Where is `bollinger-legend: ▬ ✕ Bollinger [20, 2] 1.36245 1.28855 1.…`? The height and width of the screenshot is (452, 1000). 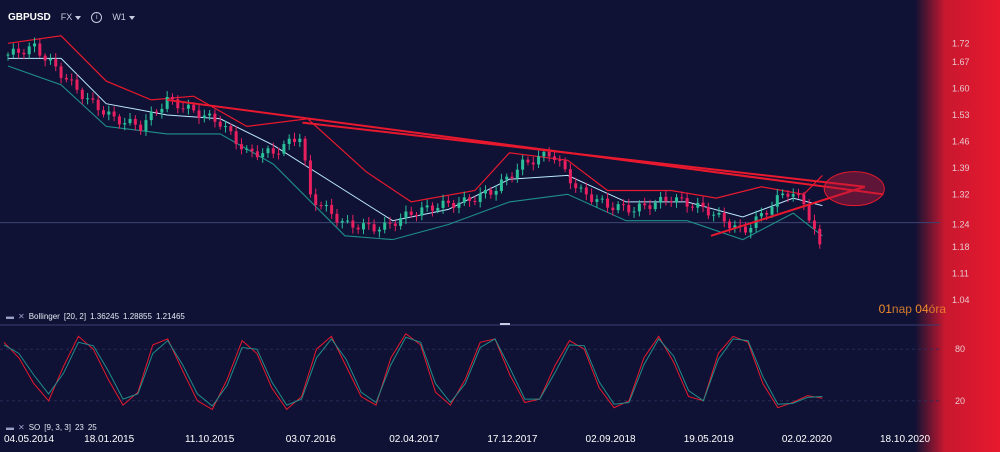
bollinger-legend: ▬ ✕ Bollinger [20, 2] 1.36245 1.28855 1.… is located at coordinates (95, 316).